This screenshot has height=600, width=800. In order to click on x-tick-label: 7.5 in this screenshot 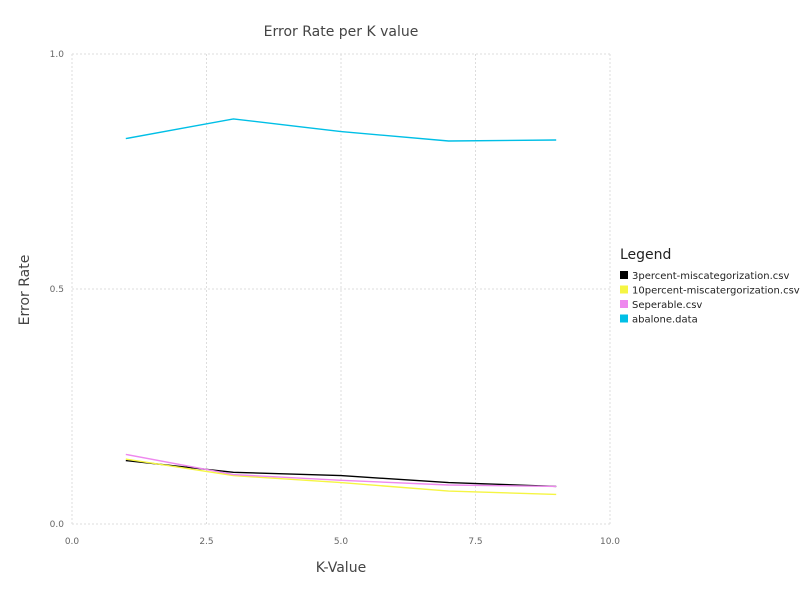, I will do `click(475, 542)`.